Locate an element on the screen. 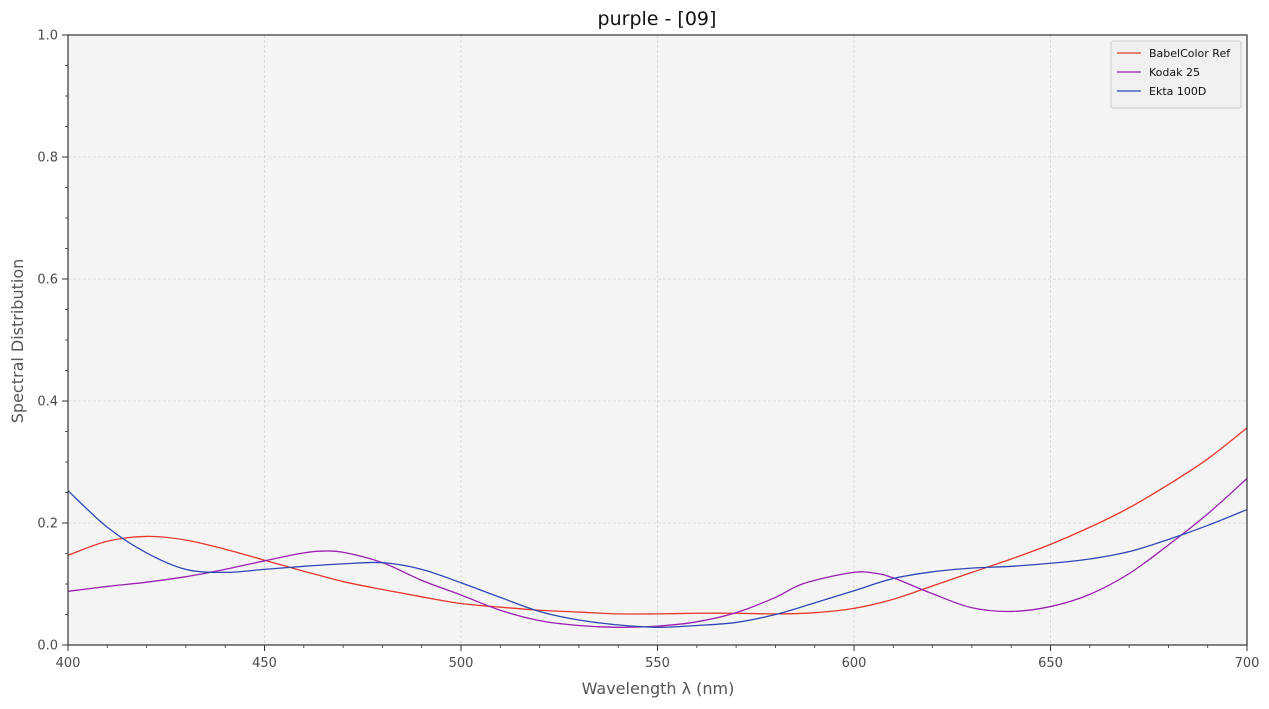  x-tick-label: 450 is located at coordinates (264, 663).